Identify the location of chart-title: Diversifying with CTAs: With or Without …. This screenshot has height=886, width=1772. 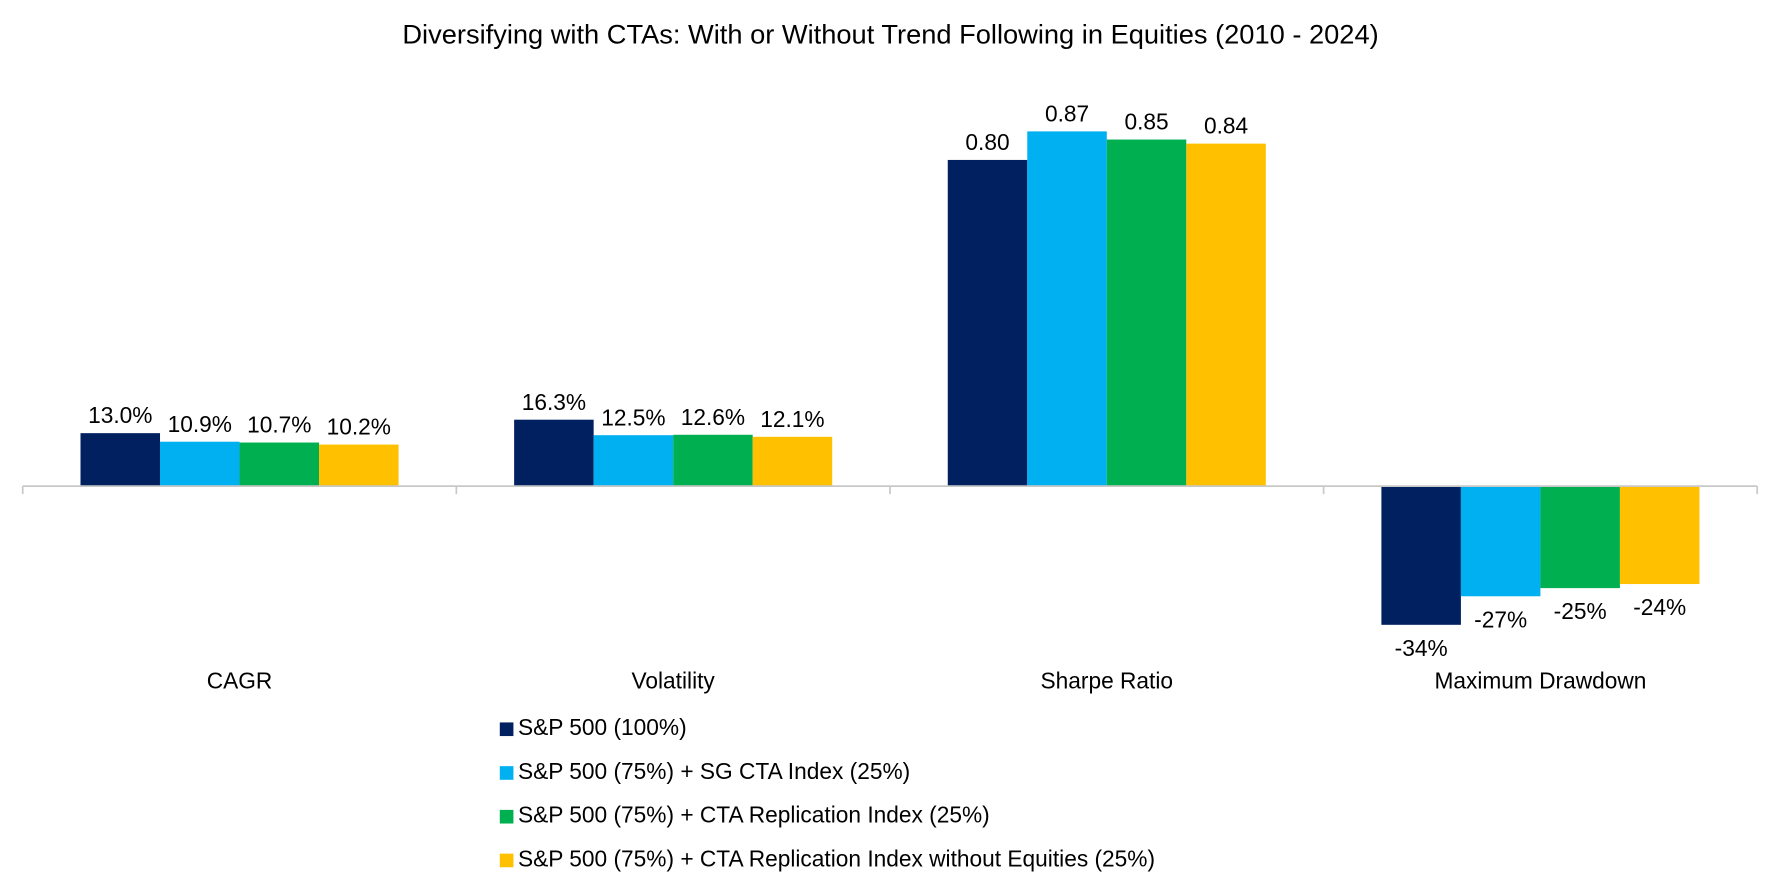
(890, 34).